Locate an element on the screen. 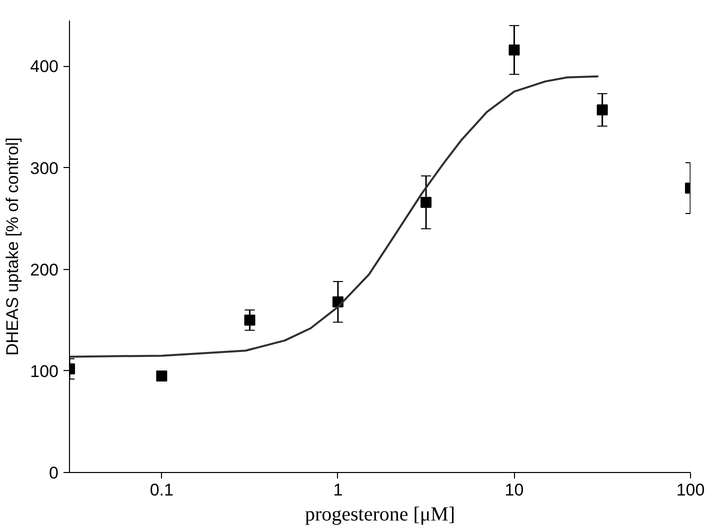 The width and height of the screenshot is (720, 528). x-tick-label: 1 is located at coordinates (338, 490).